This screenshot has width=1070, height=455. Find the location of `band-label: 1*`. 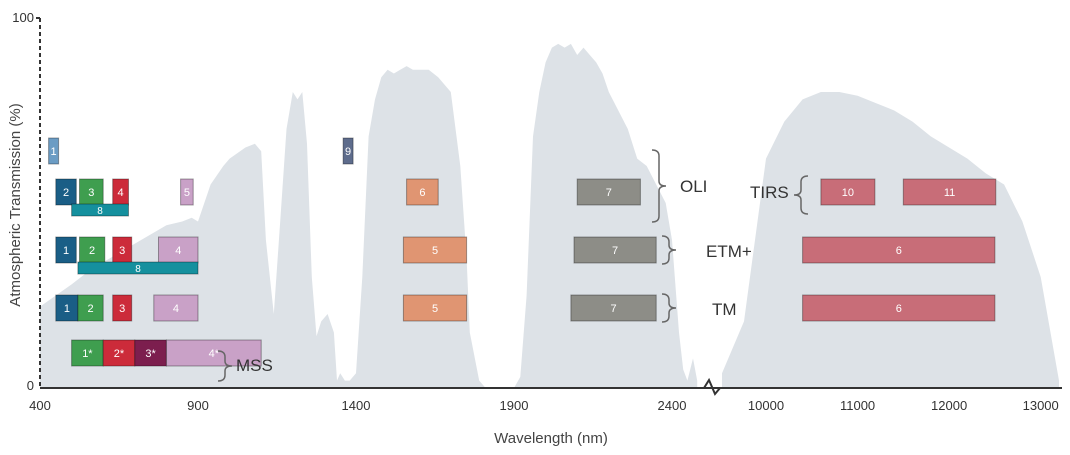

band-label: 1* is located at coordinates (87, 354).